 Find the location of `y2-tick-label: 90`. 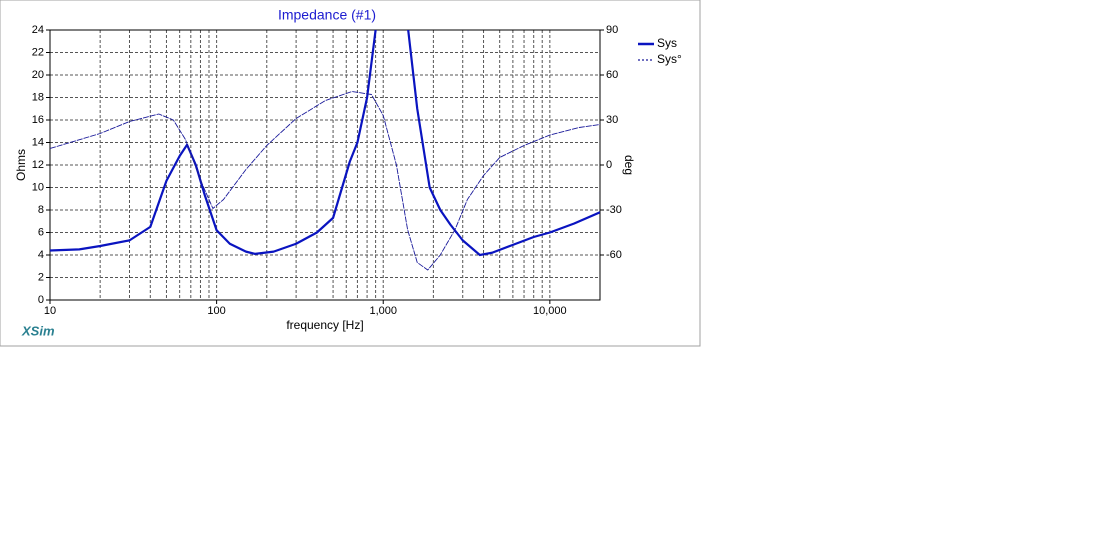

y2-tick-label: 90 is located at coordinates (612, 30).